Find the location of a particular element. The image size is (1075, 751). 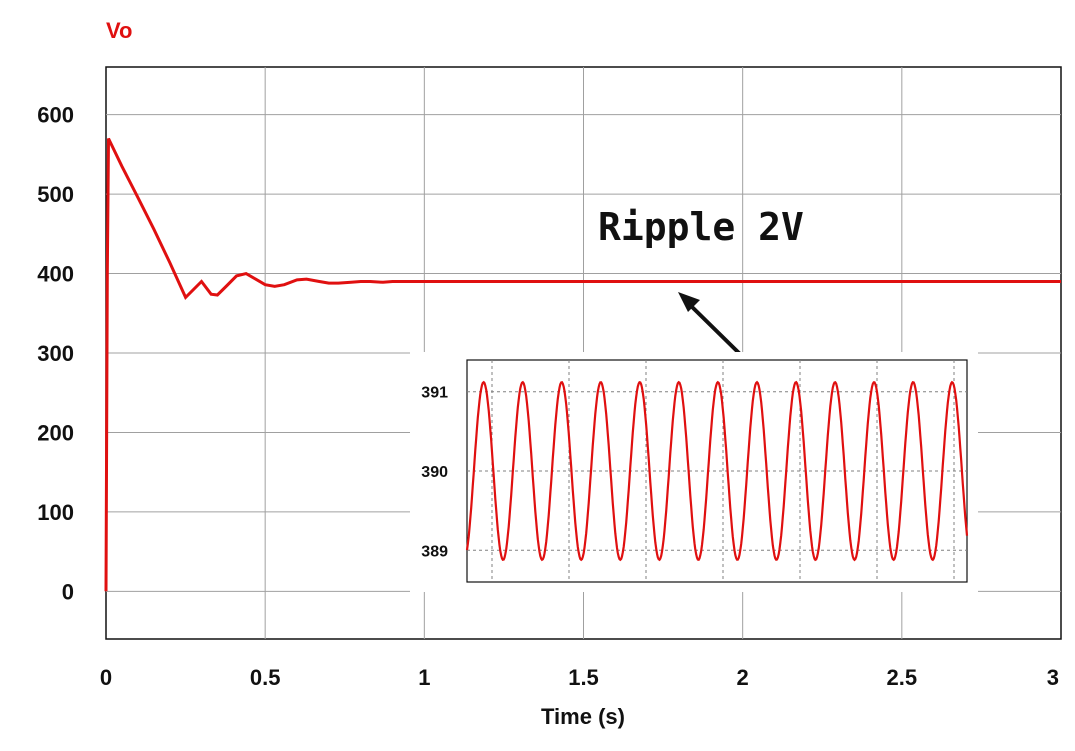

y-tick-label: 100 is located at coordinates (55, 512).